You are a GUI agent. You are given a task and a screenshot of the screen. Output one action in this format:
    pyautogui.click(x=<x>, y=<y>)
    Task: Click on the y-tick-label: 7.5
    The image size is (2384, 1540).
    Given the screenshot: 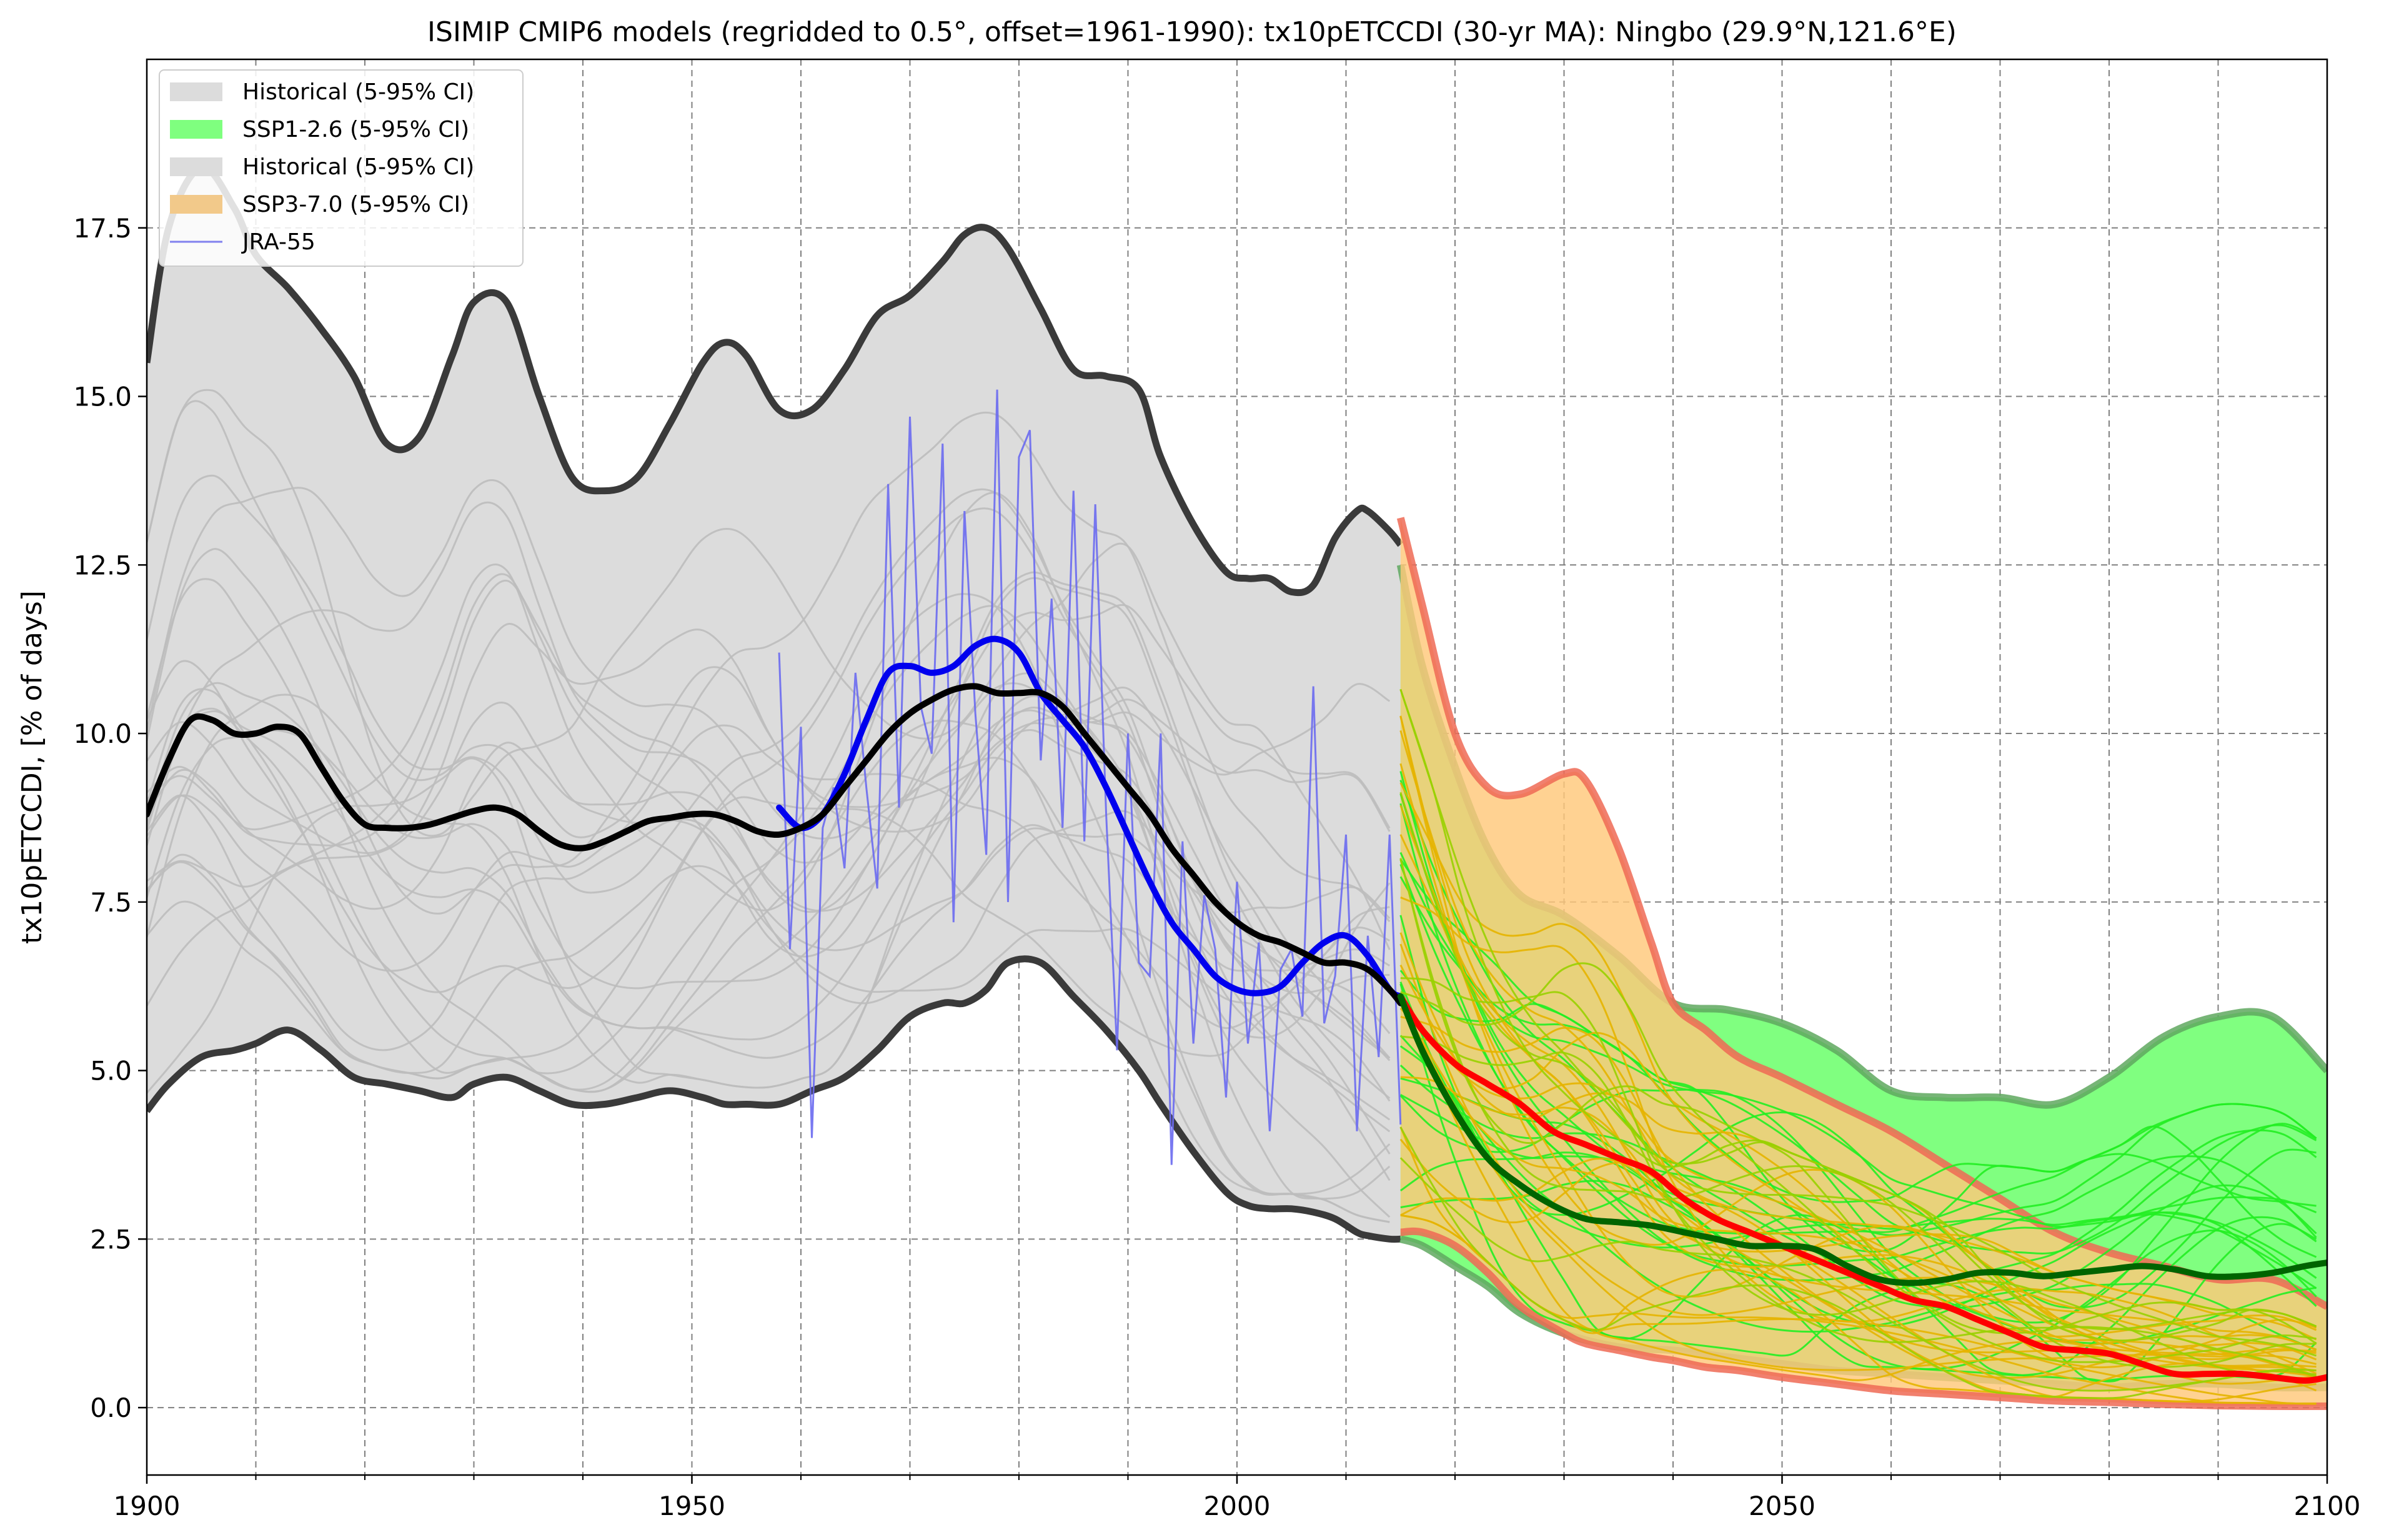 What is the action you would take?
    pyautogui.click(x=111, y=902)
    